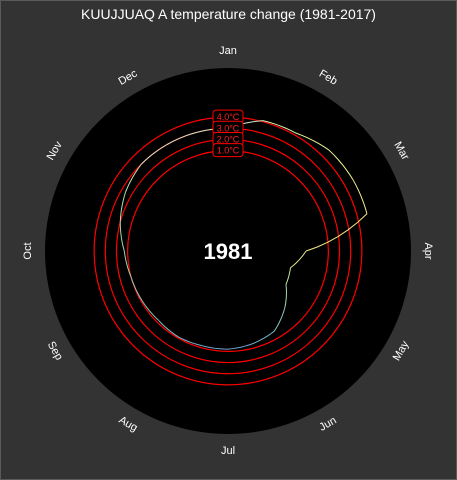 This screenshot has width=457, height=480. I want to click on month-label-may: May, so click(401, 351).